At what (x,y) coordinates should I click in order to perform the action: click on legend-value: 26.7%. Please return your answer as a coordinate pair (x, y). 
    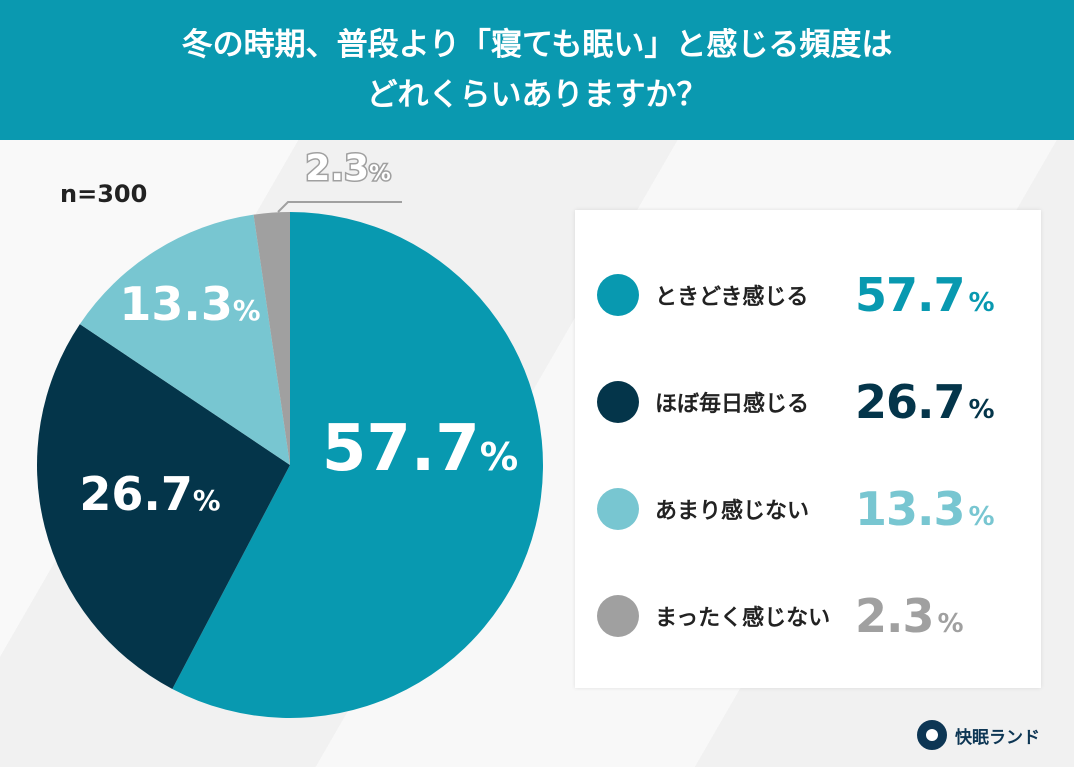
    Looking at the image, I should click on (925, 402).